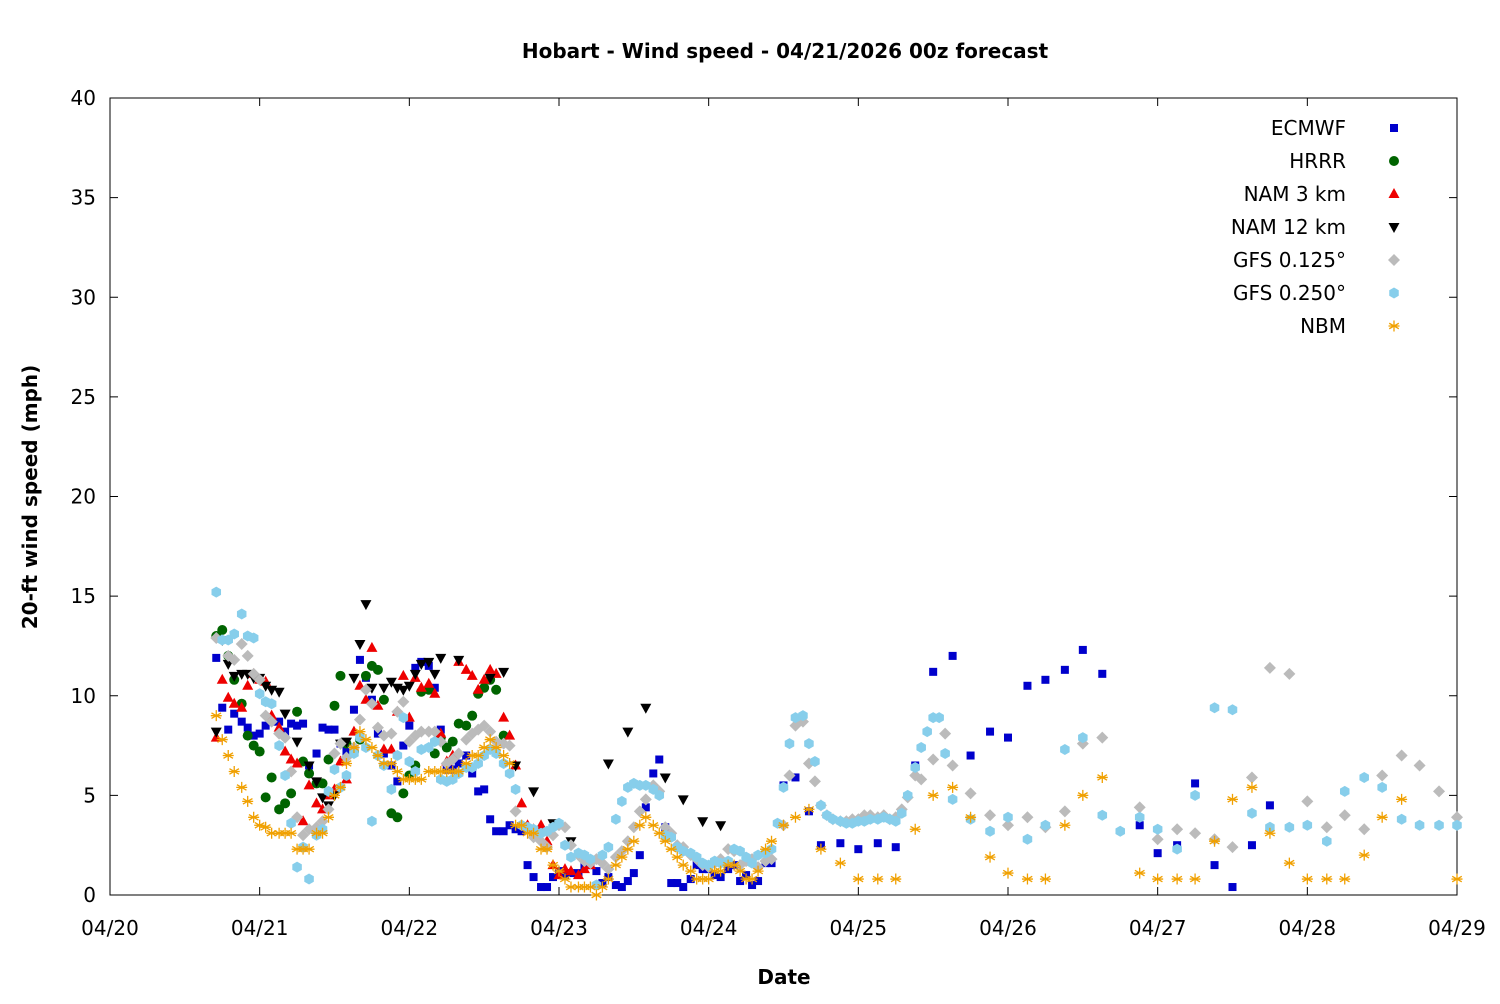  What do you see at coordinates (83, 98) in the screenshot?
I see `y-tick-label: 40` at bounding box center [83, 98].